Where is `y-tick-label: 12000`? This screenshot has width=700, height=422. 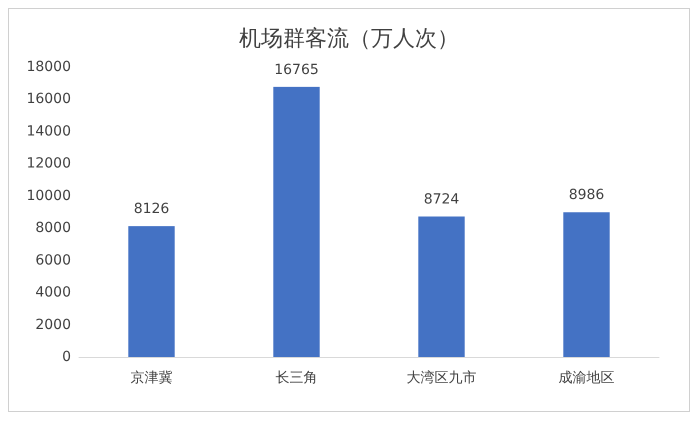
y-tick-label: 12000 is located at coordinates (48, 164).